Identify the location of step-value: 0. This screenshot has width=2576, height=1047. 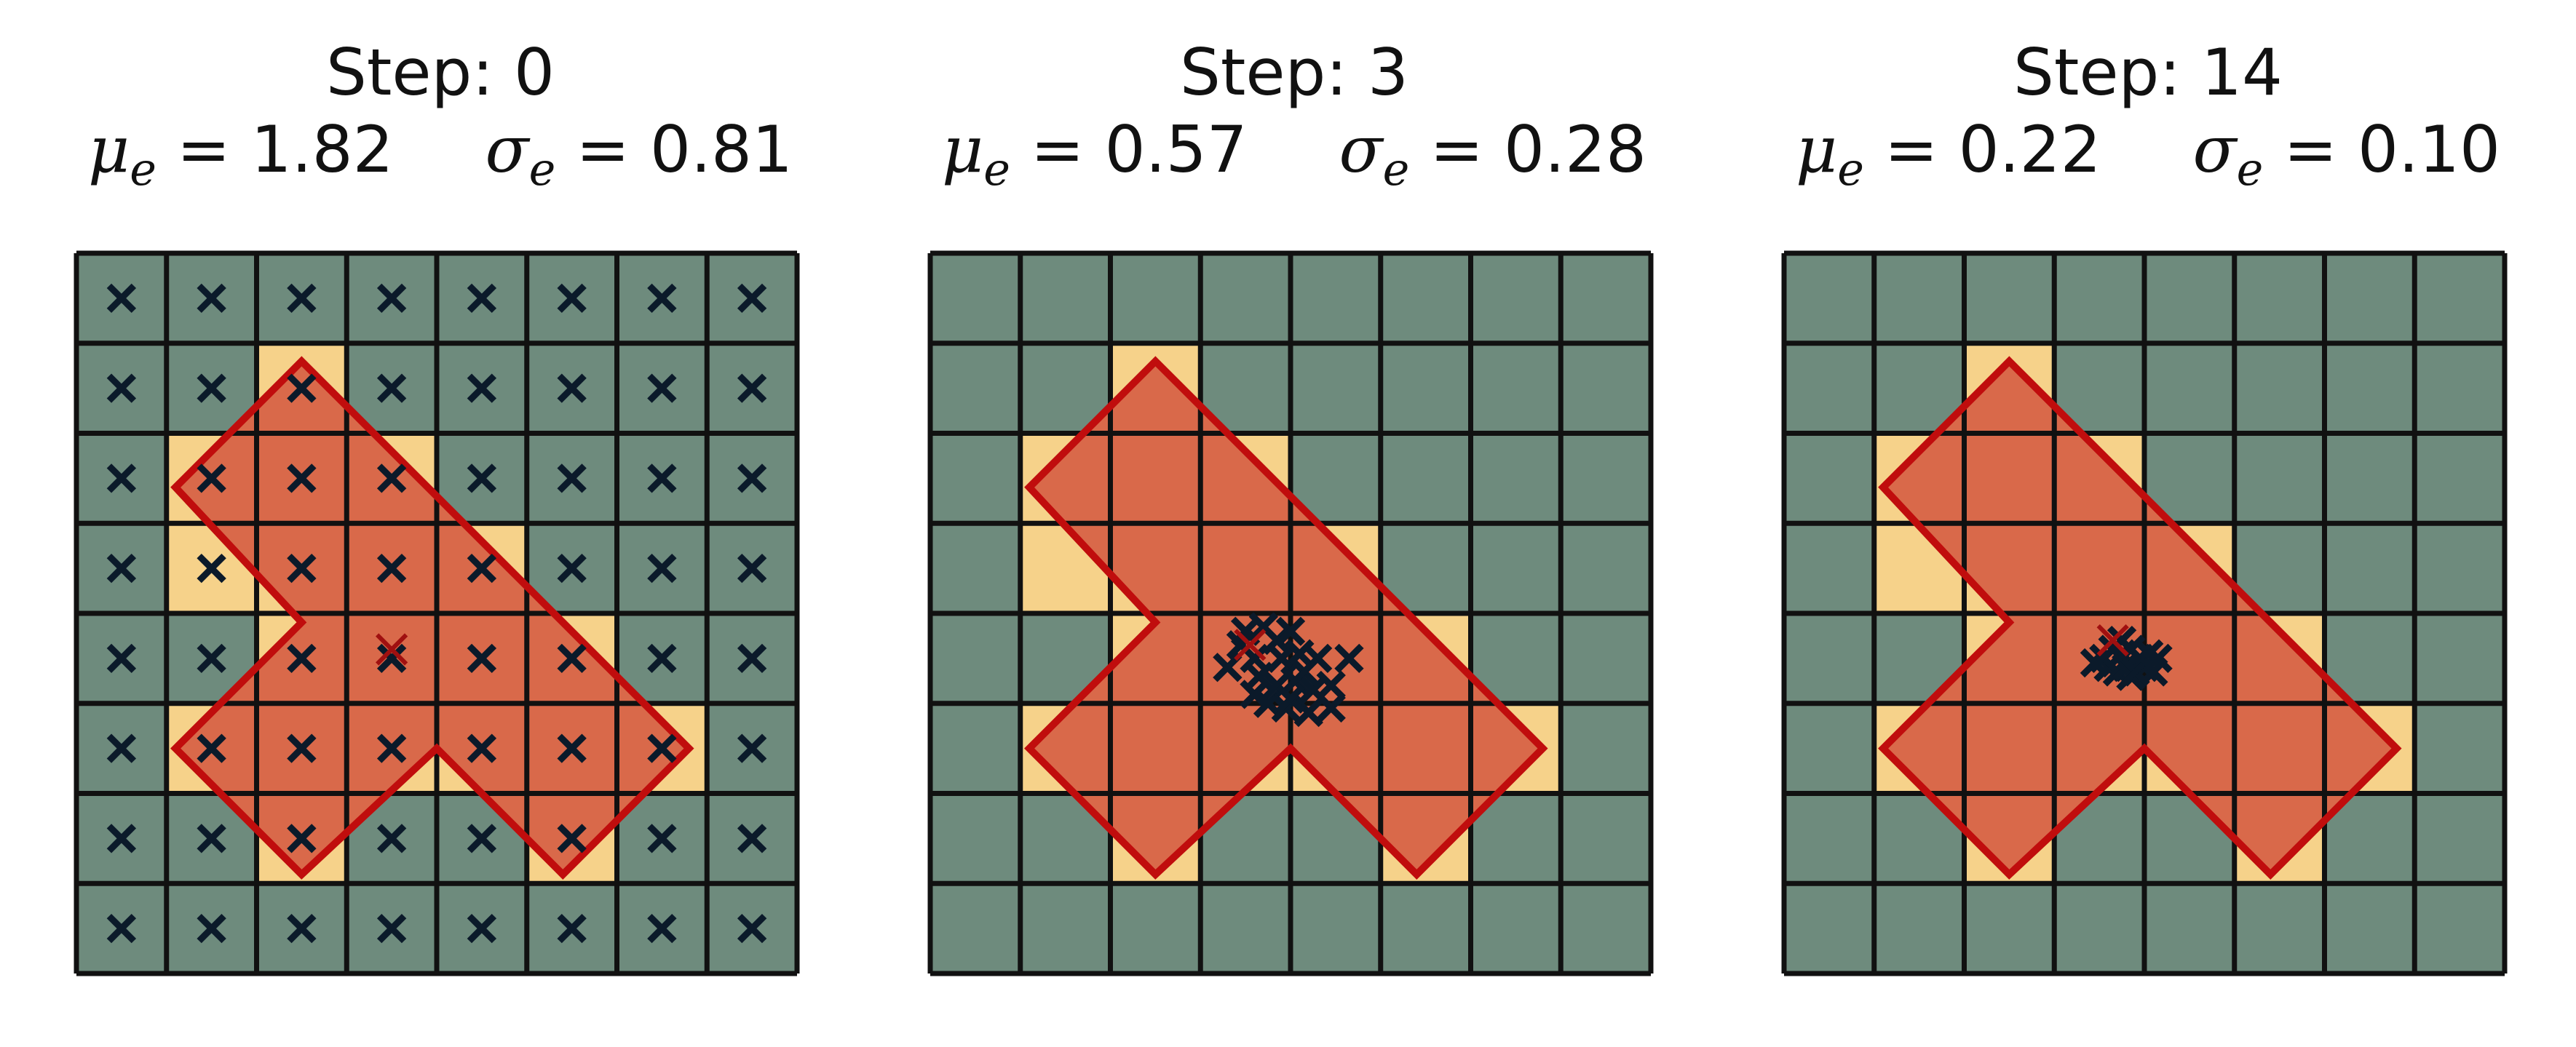
(534, 72).